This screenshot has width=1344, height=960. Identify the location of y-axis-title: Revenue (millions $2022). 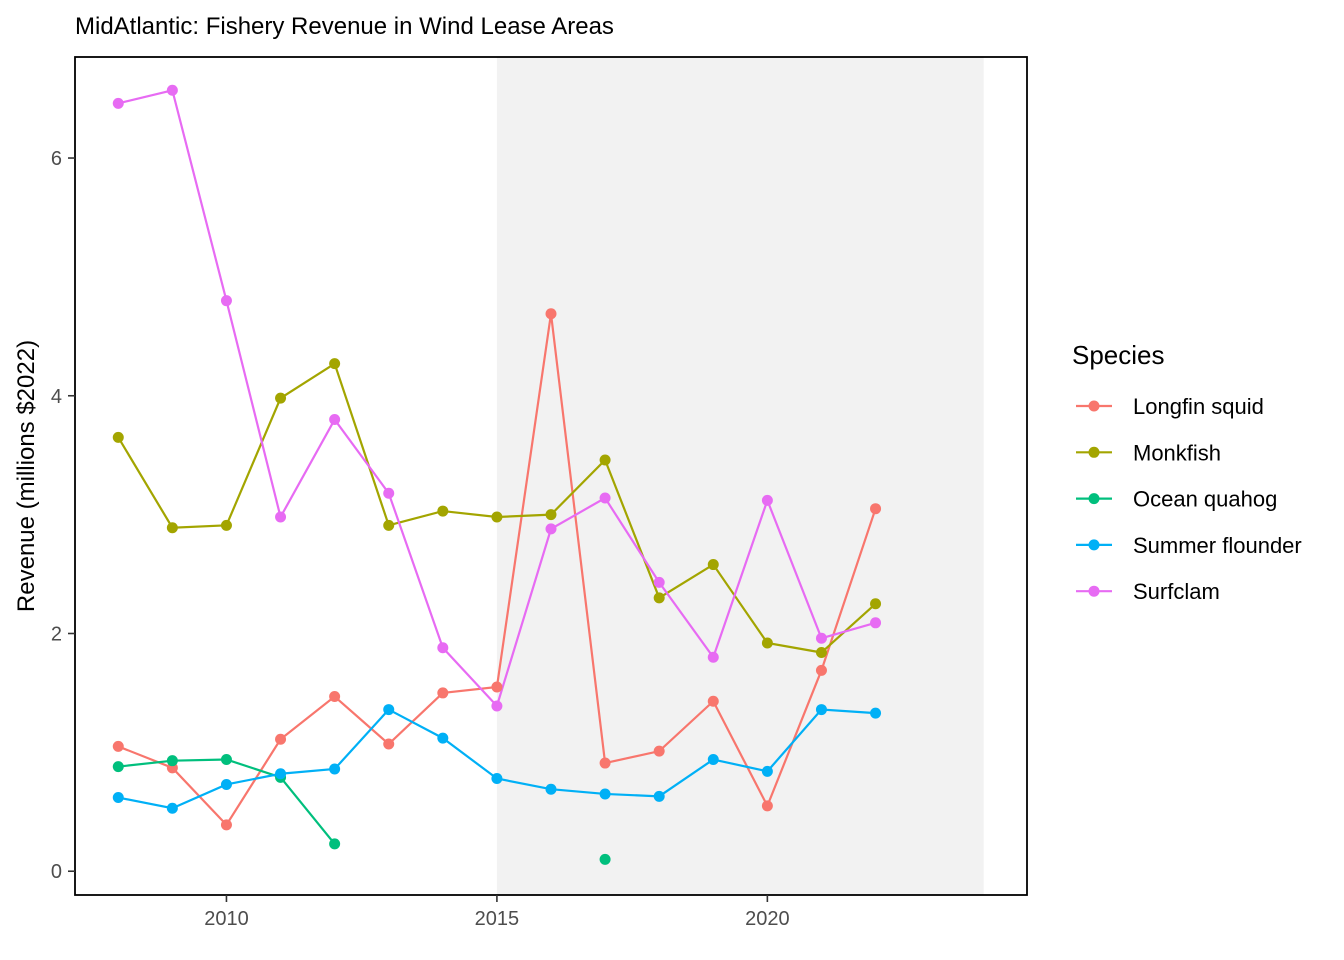
(26, 476).